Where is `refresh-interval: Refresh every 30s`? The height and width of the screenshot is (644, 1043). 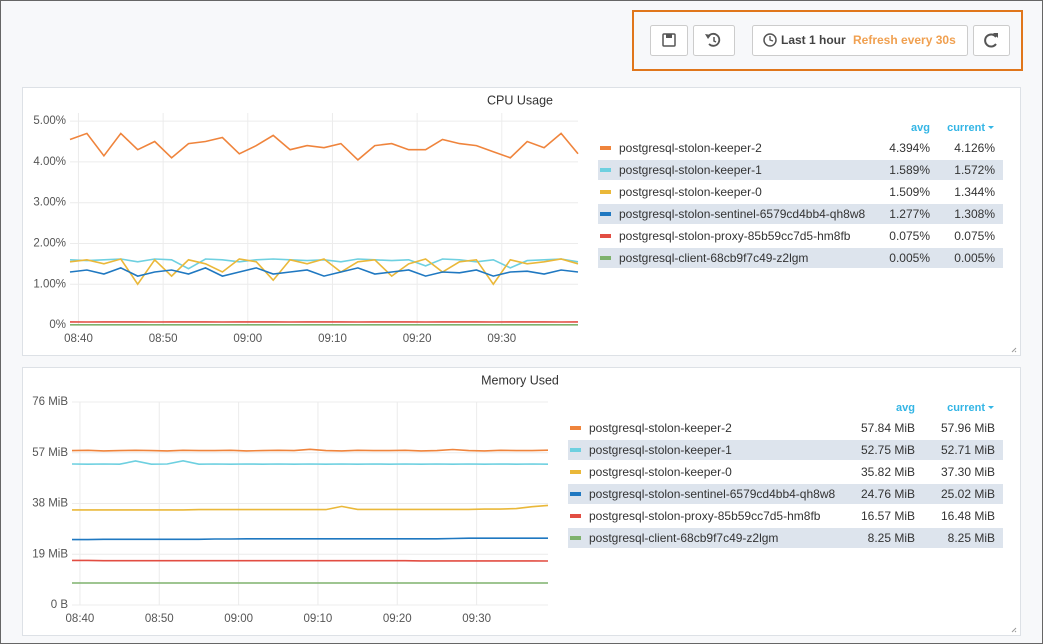 refresh-interval: Refresh every 30s is located at coordinates (904, 40).